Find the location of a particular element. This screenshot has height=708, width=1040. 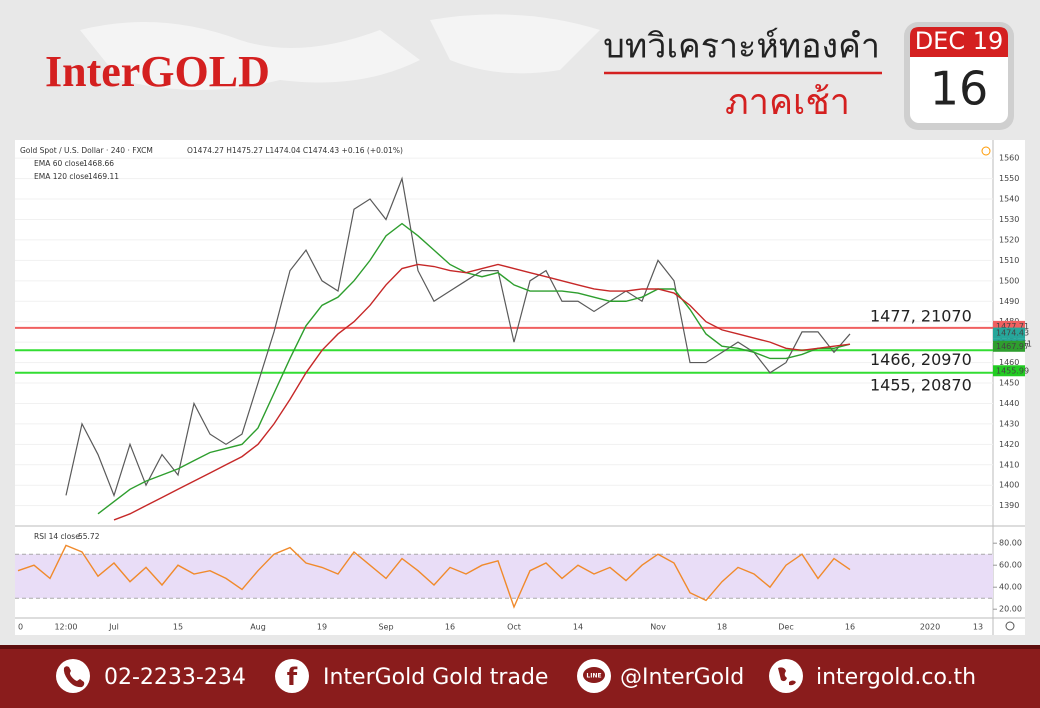

x-tick-label: 15 is located at coordinates (178, 627).